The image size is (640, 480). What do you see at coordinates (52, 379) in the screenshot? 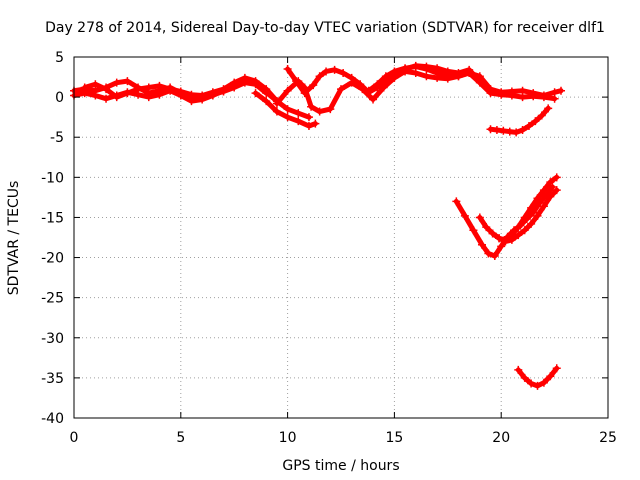
I see `y-tick-label: -35` at bounding box center [52, 379].